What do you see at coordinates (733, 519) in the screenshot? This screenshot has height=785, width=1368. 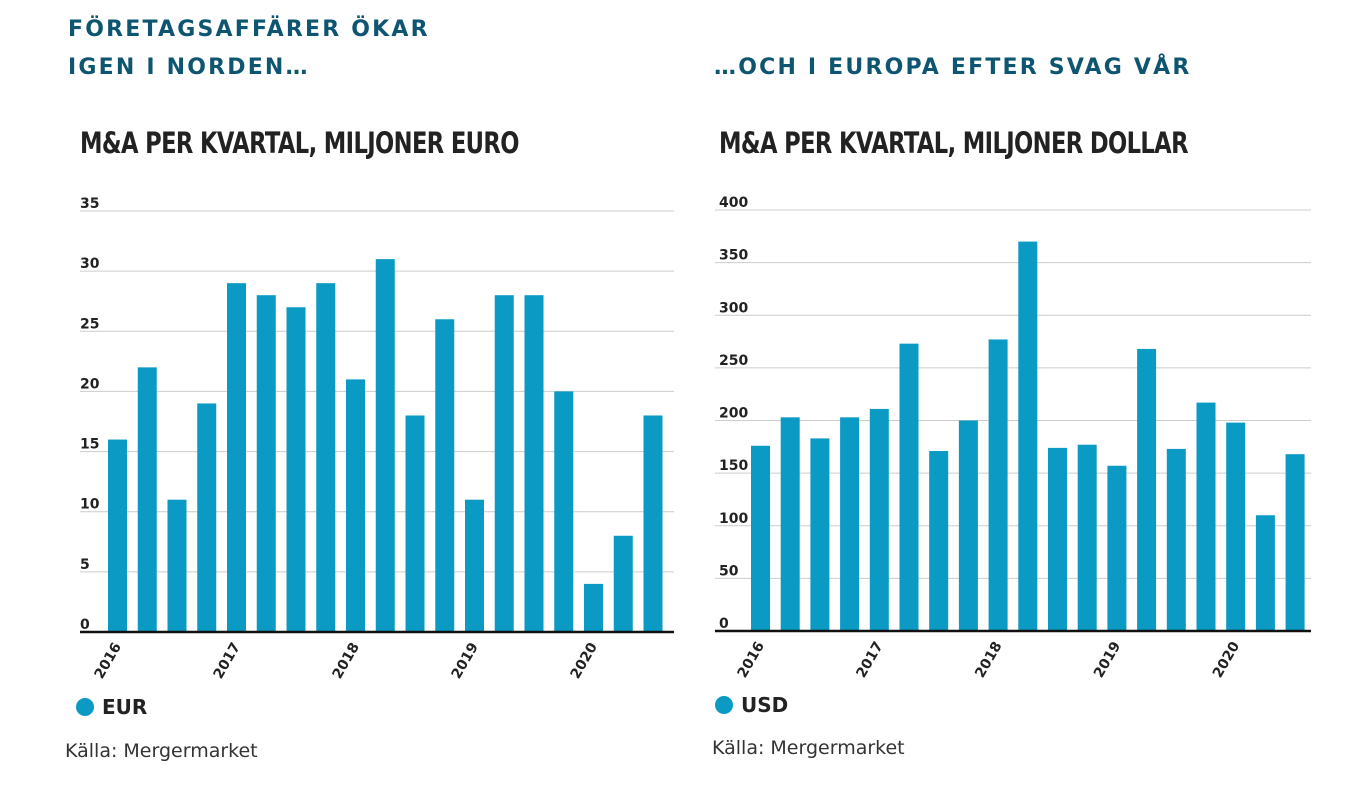 I see `y-tick-label: 100` at bounding box center [733, 519].